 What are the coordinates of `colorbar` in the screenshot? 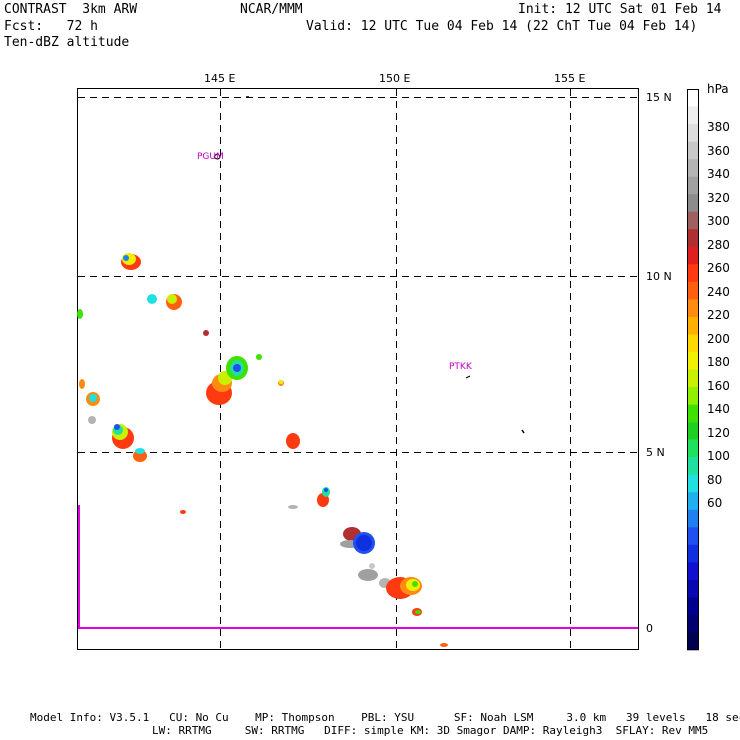 It's located at (693, 370).